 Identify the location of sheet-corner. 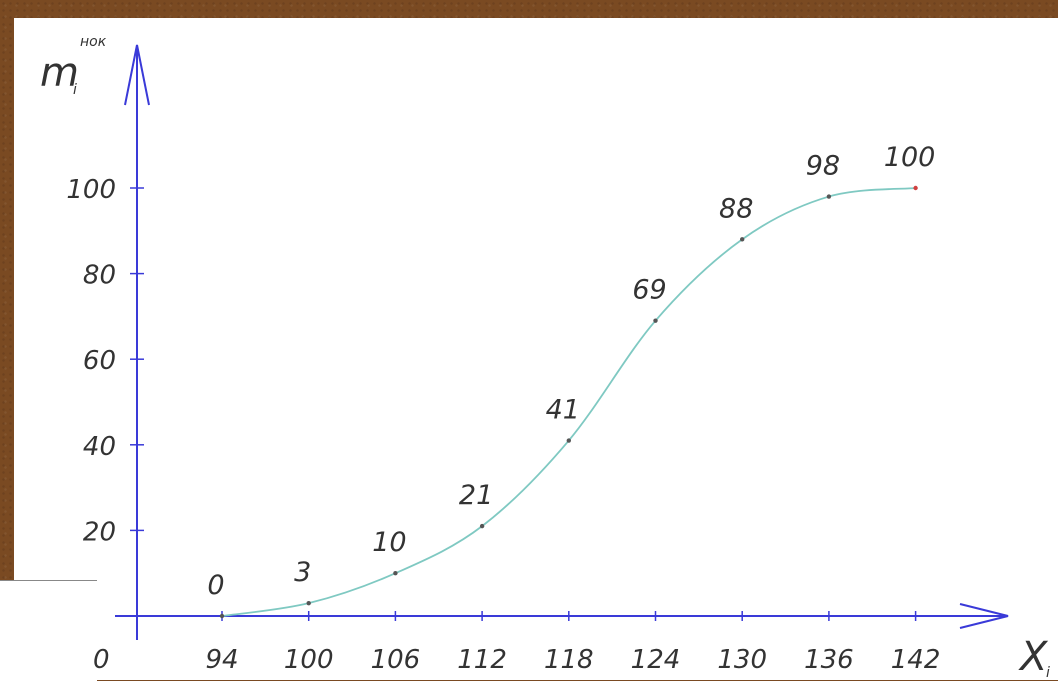
(48, 630).